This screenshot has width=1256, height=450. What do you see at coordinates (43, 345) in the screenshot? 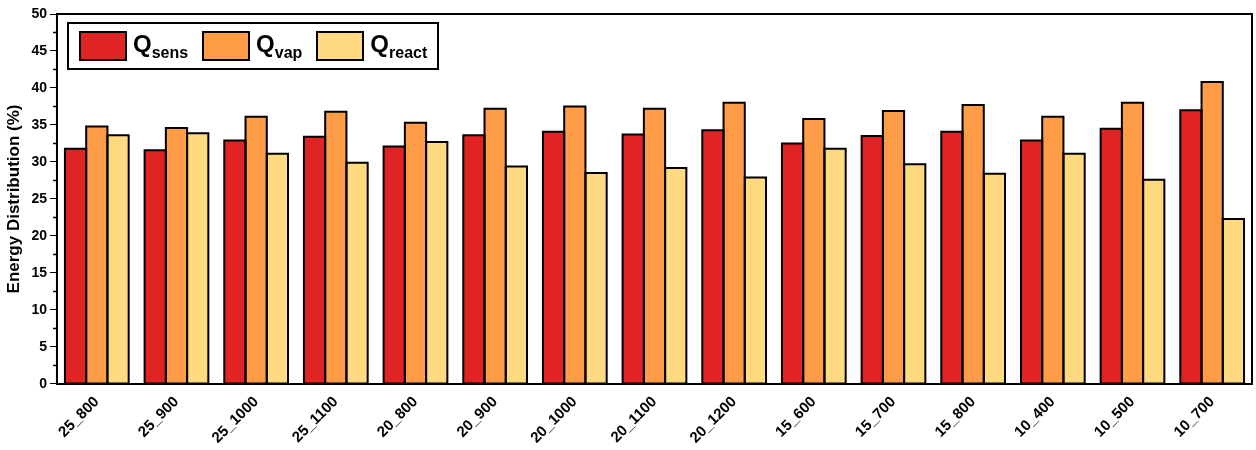
I see `y-tick-label: 5` at bounding box center [43, 345].